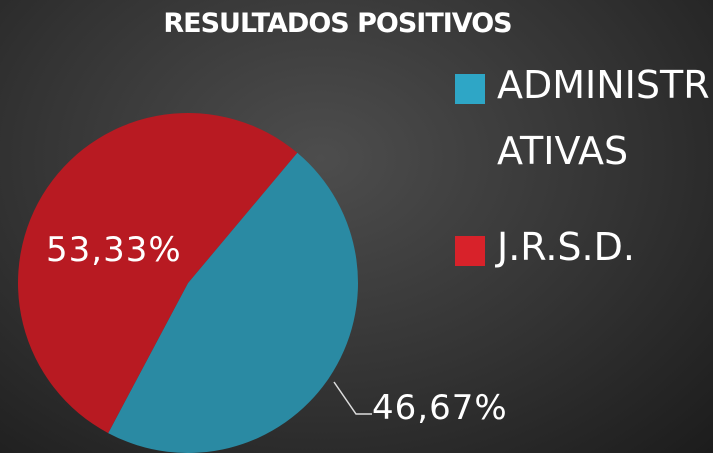 The image size is (713, 453). What do you see at coordinates (337, 23) in the screenshot?
I see `chart-title: RESULTADOS POSITIVOS` at bounding box center [337, 23].